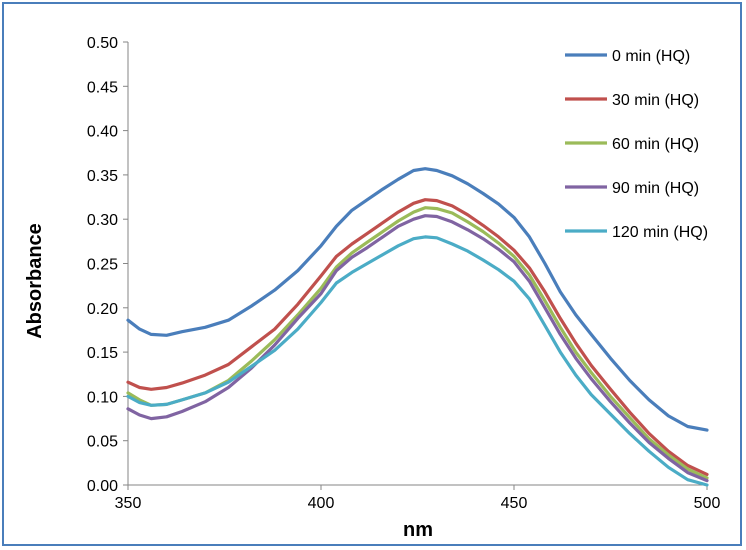 The height and width of the screenshot is (550, 746). What do you see at coordinates (102, 132) in the screenshot?
I see `y-tick-label: 0.40` at bounding box center [102, 132].